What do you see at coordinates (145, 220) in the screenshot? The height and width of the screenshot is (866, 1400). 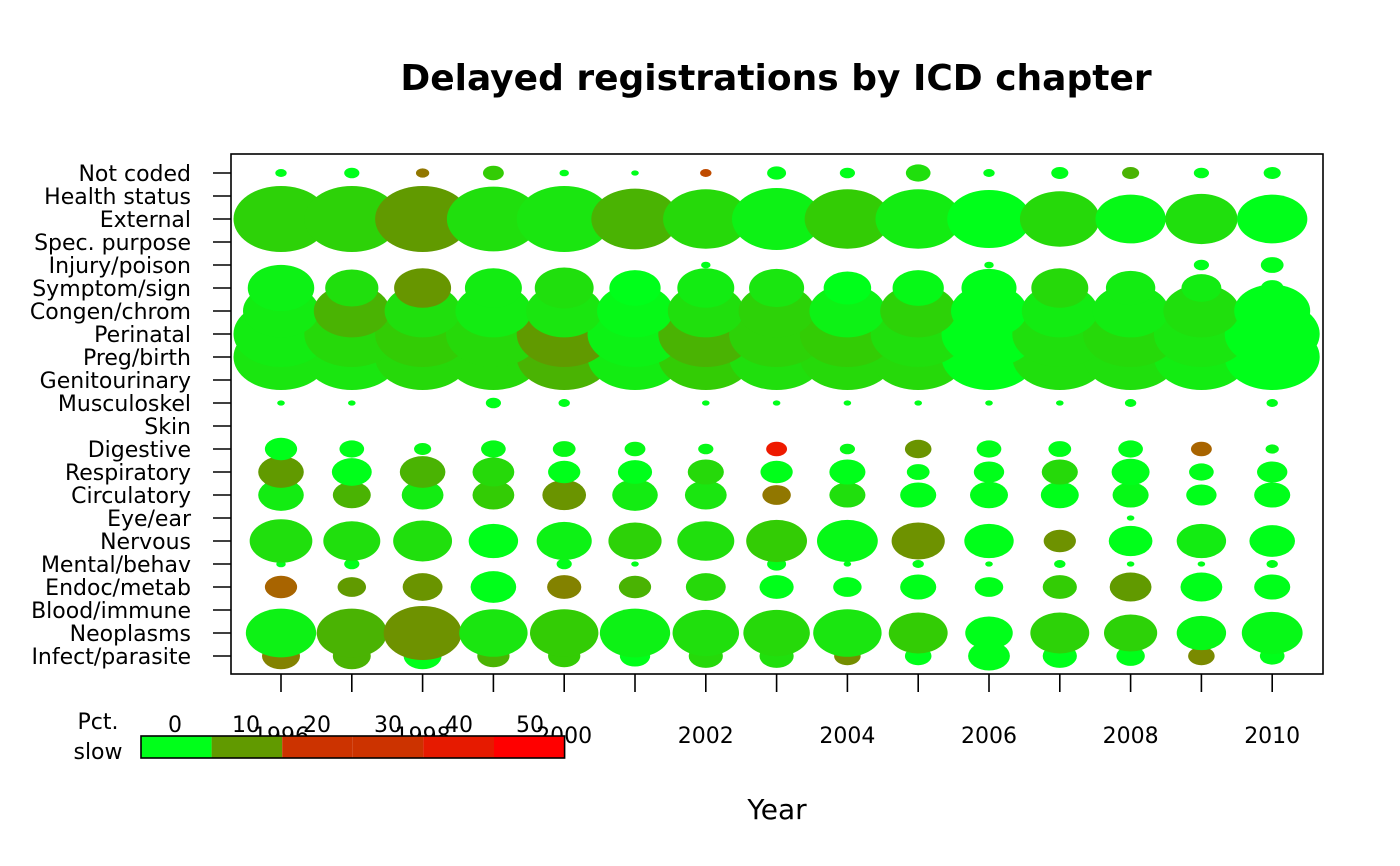 I see `y-tick-label: External` at bounding box center [145, 220].